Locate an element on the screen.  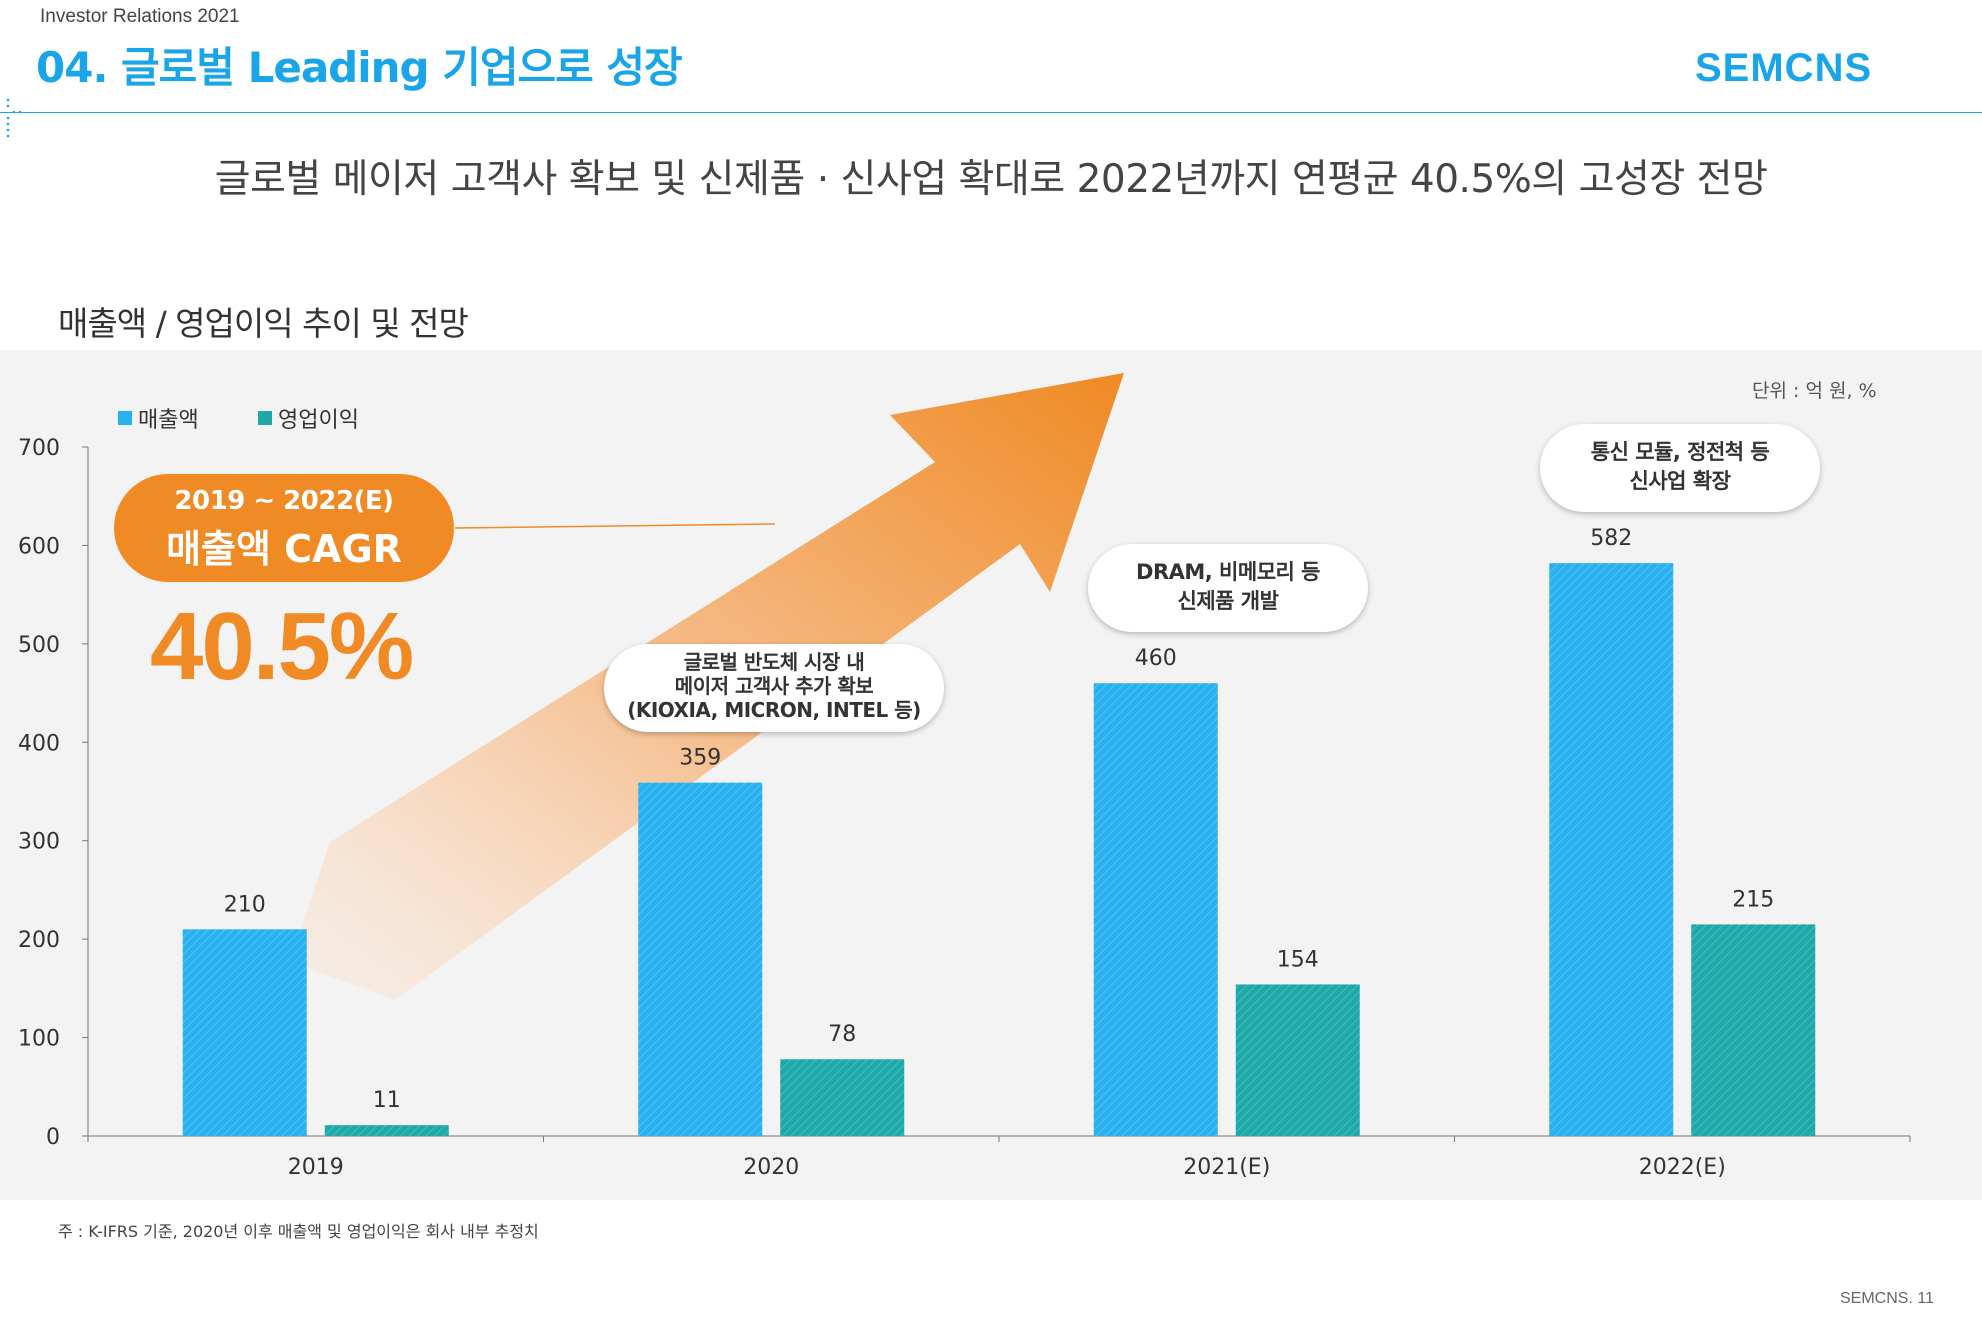
x-tick-label: 2020 is located at coordinates (771, 1167).